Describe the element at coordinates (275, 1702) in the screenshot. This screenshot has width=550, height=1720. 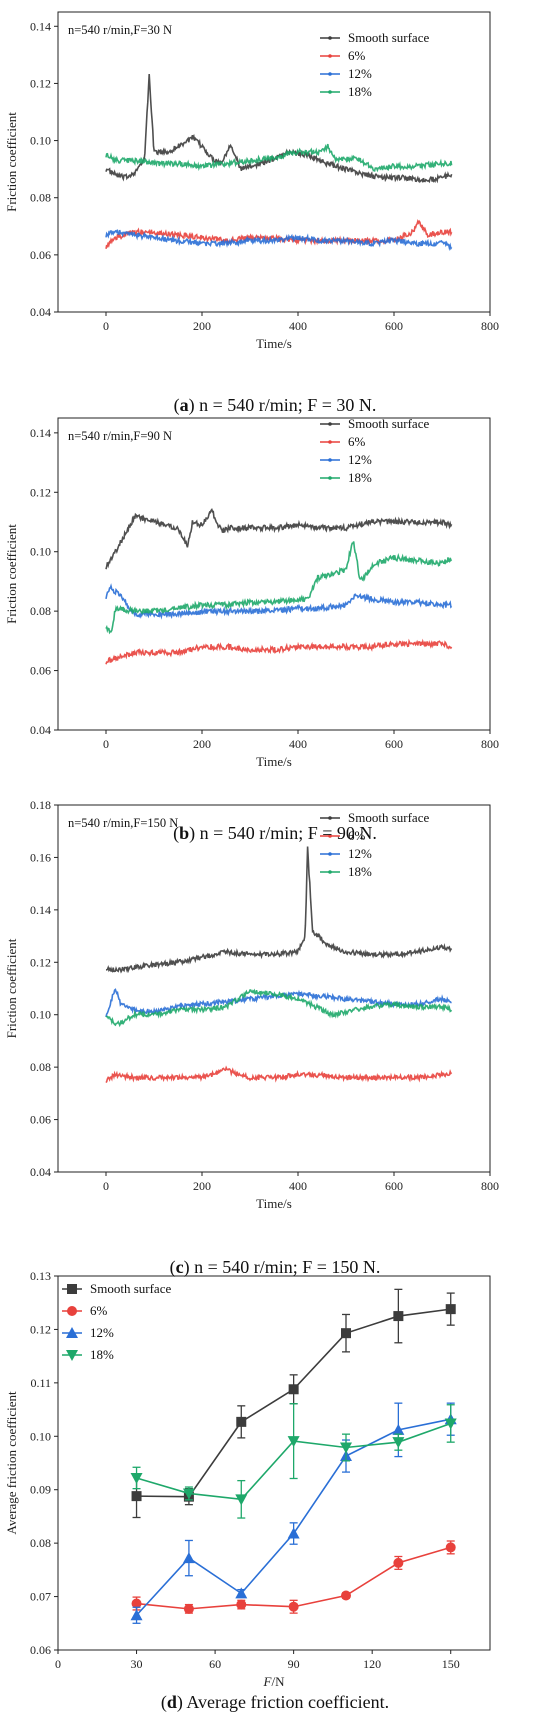
I see `caption-d: (d) Average friction coefficient.` at that location.